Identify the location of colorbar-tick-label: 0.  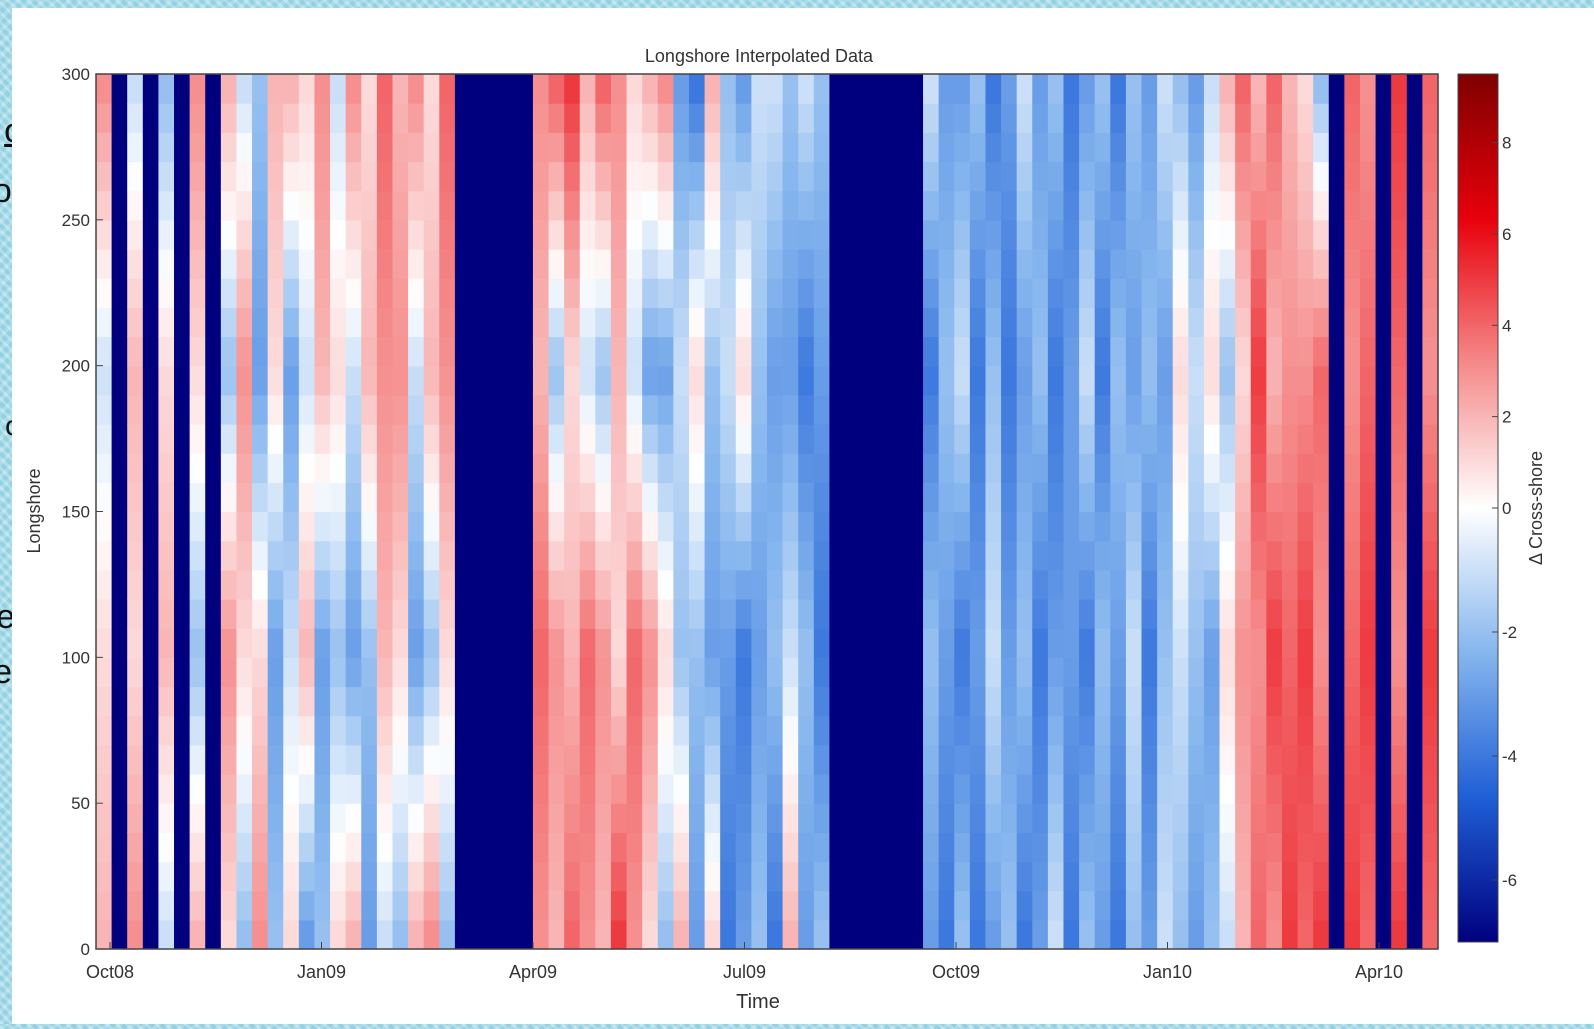
(1506, 508).